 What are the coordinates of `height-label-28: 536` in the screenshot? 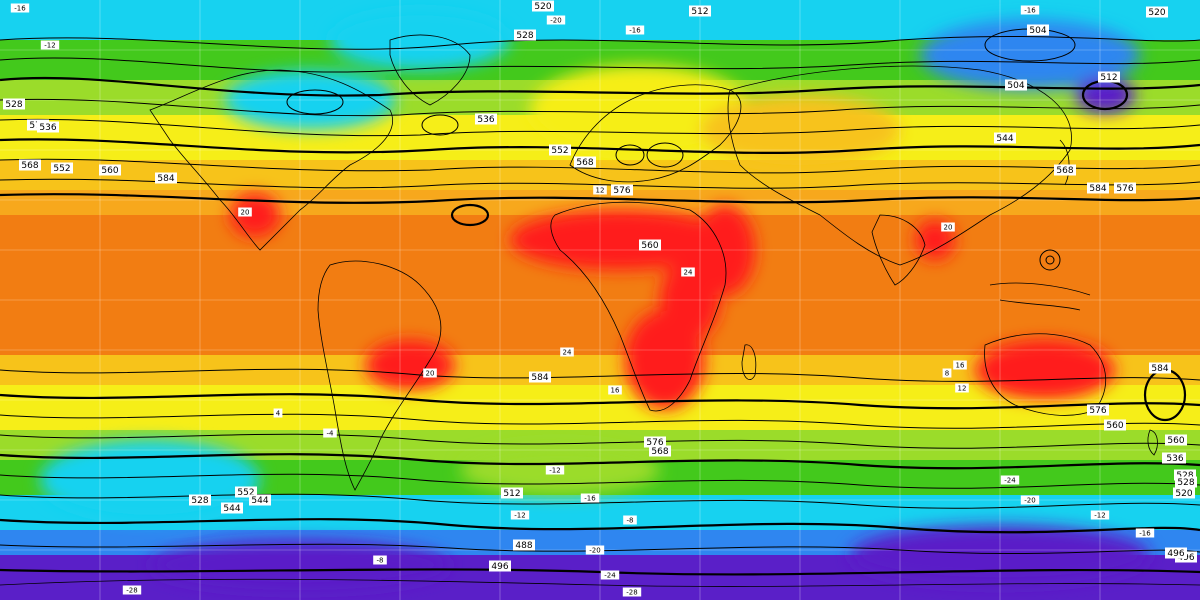 It's located at (1174, 459).